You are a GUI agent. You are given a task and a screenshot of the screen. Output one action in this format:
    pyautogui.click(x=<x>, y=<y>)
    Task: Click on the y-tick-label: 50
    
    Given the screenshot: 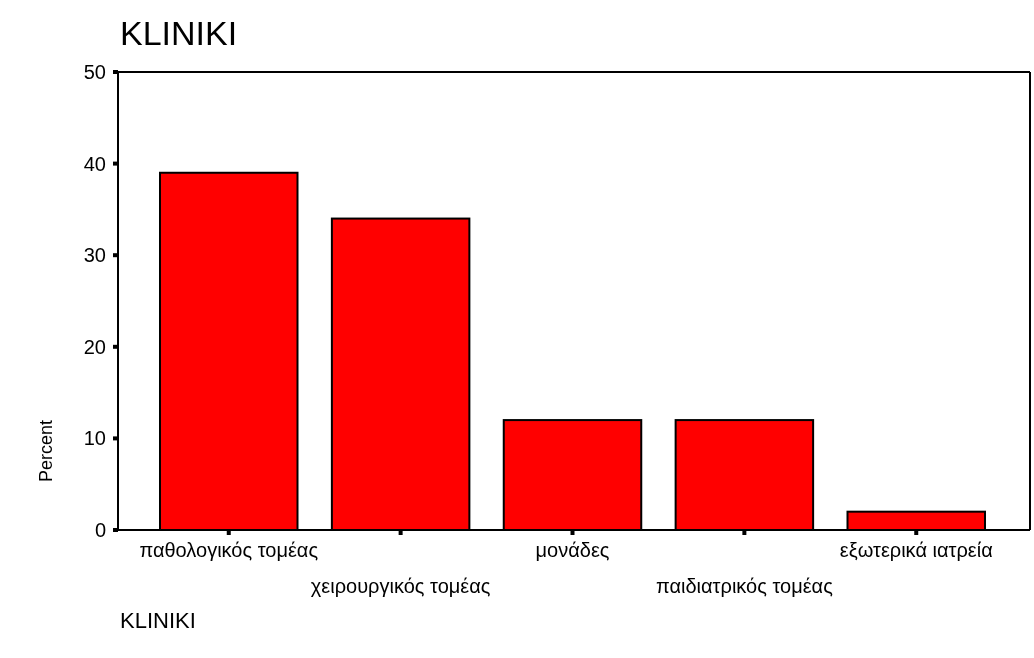 What is the action you would take?
    pyautogui.click(x=94, y=72)
    